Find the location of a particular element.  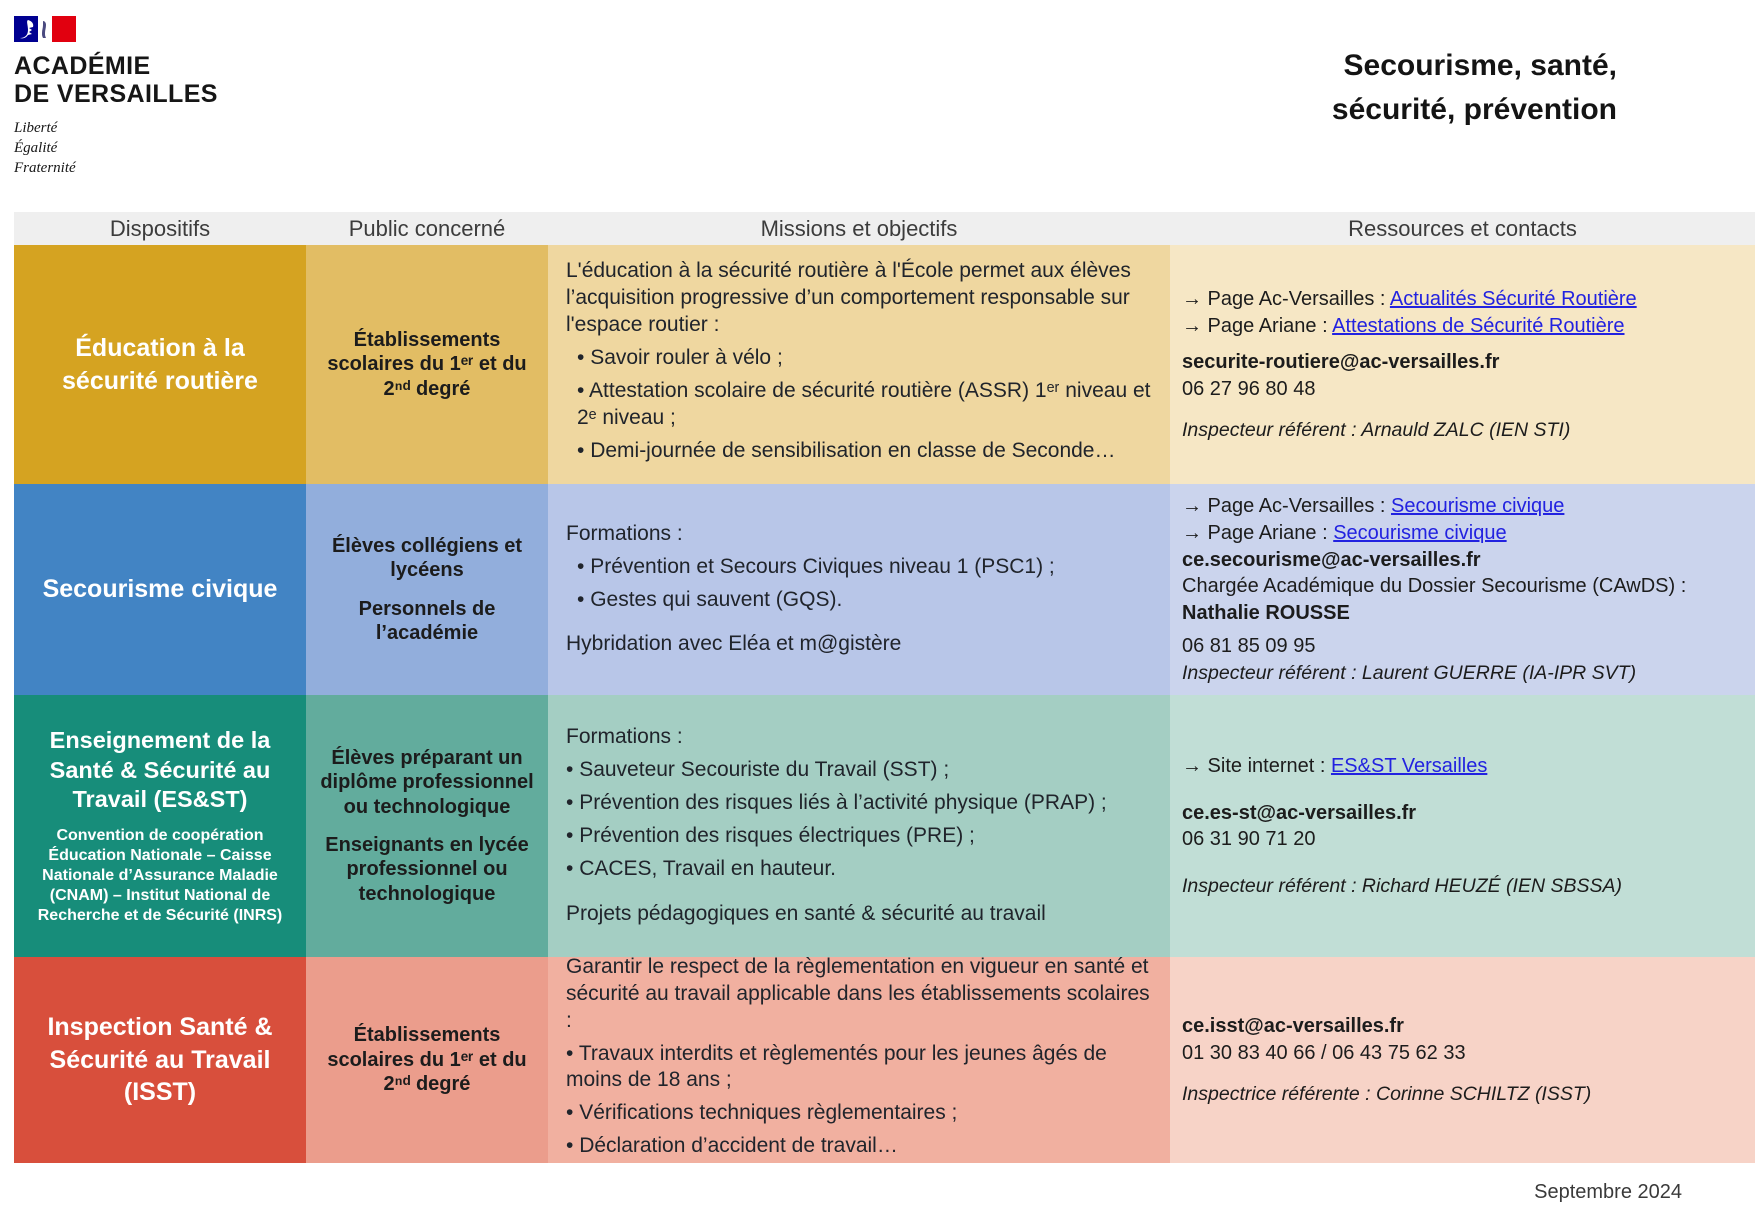

column-header-label: Dispositifs is located at coordinates (160, 228).